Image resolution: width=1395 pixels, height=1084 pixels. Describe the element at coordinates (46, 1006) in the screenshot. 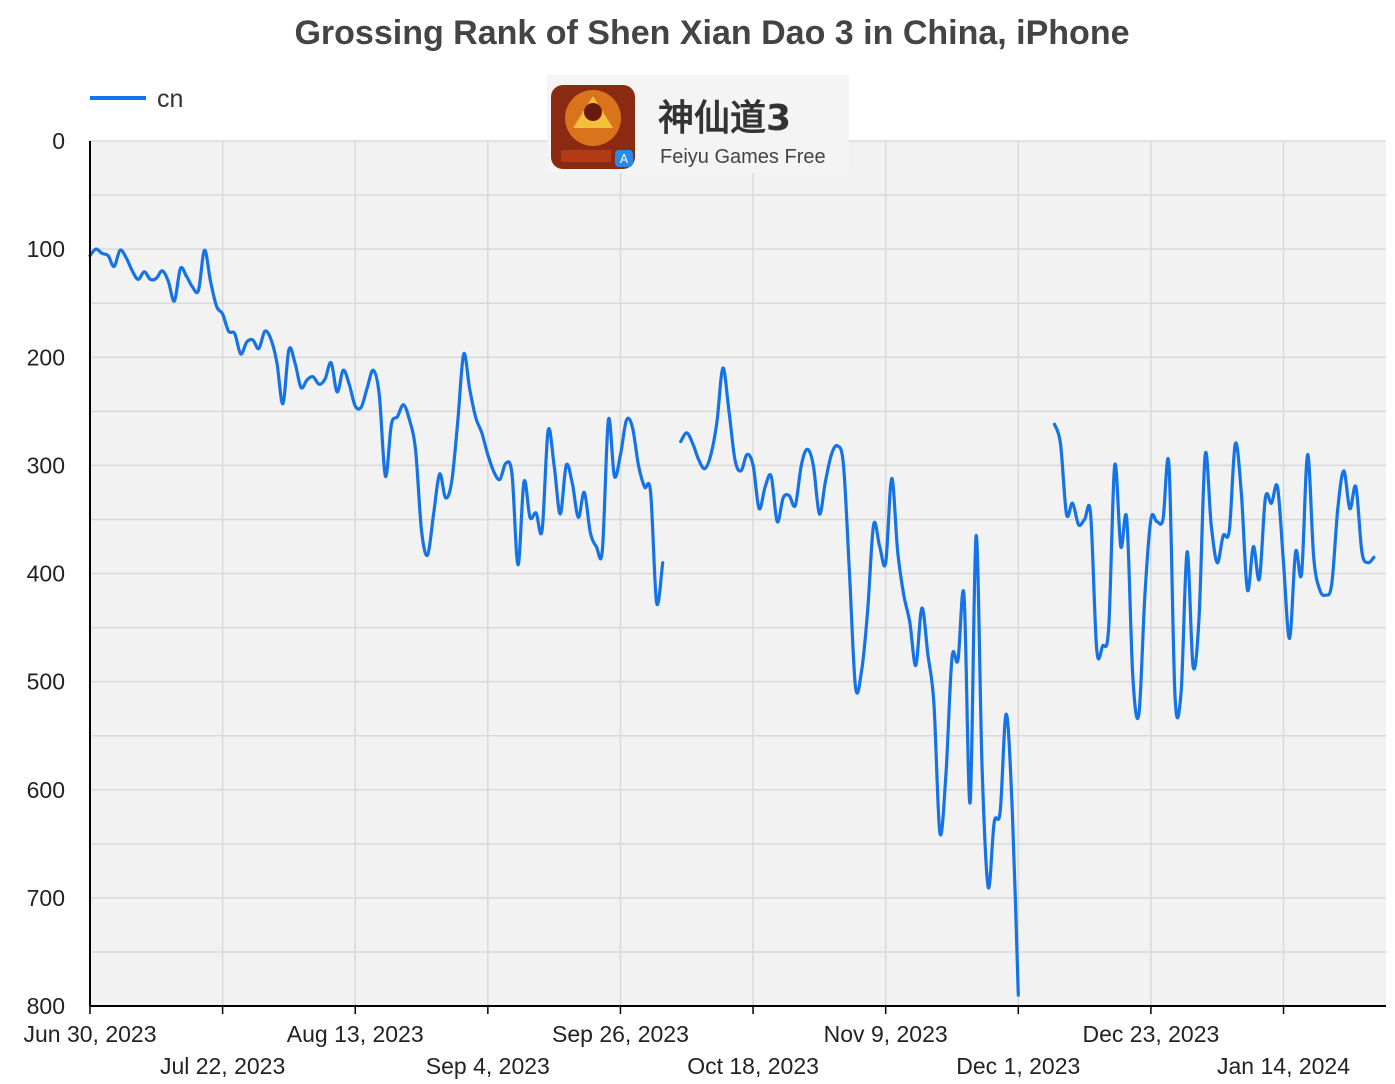

I see `y-tick-label: 800` at that location.